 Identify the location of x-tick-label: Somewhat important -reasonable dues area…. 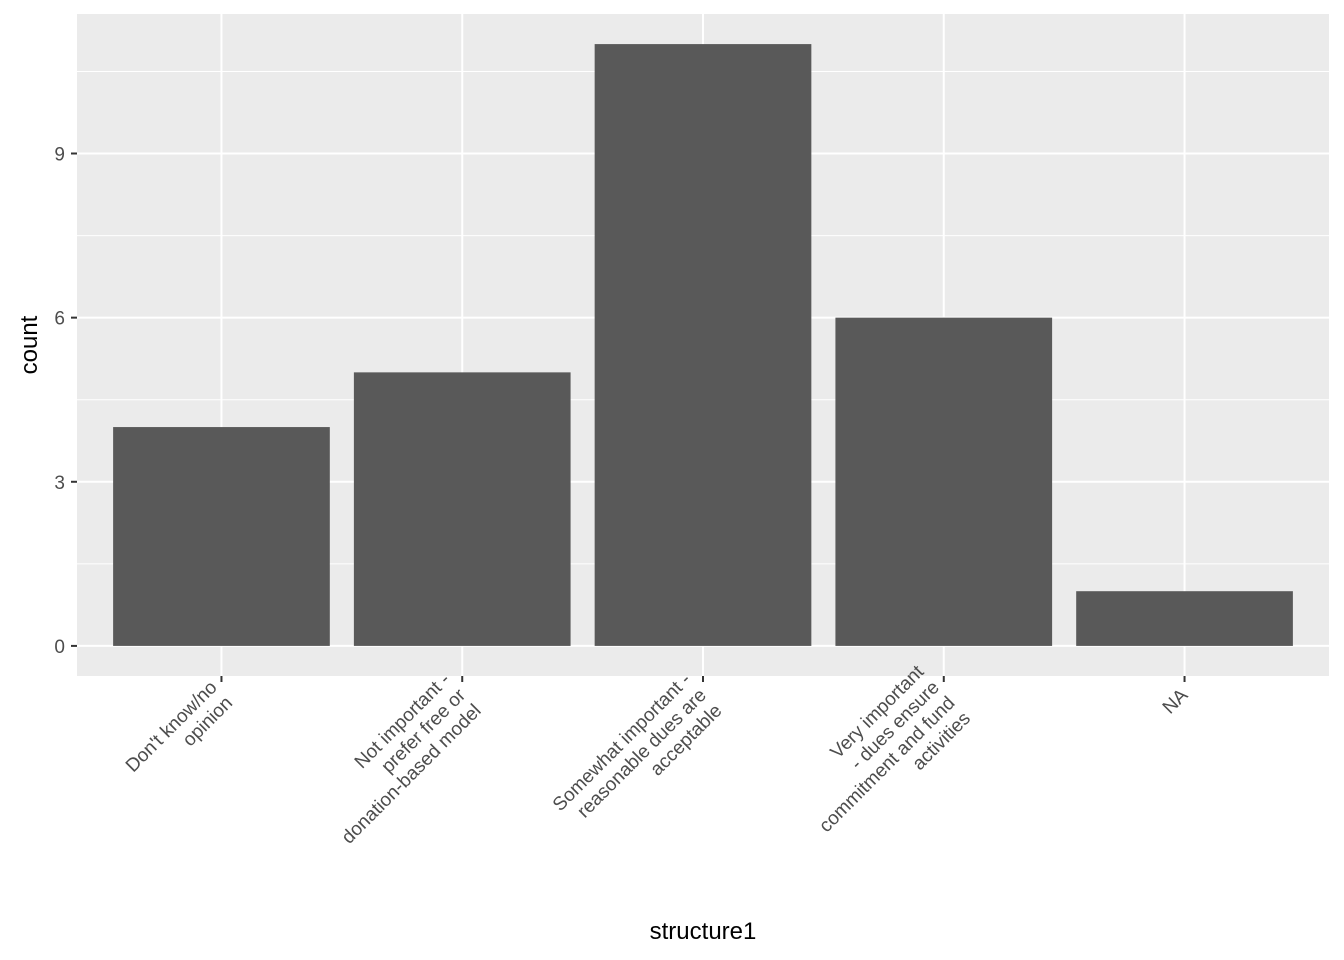
(637, 757).